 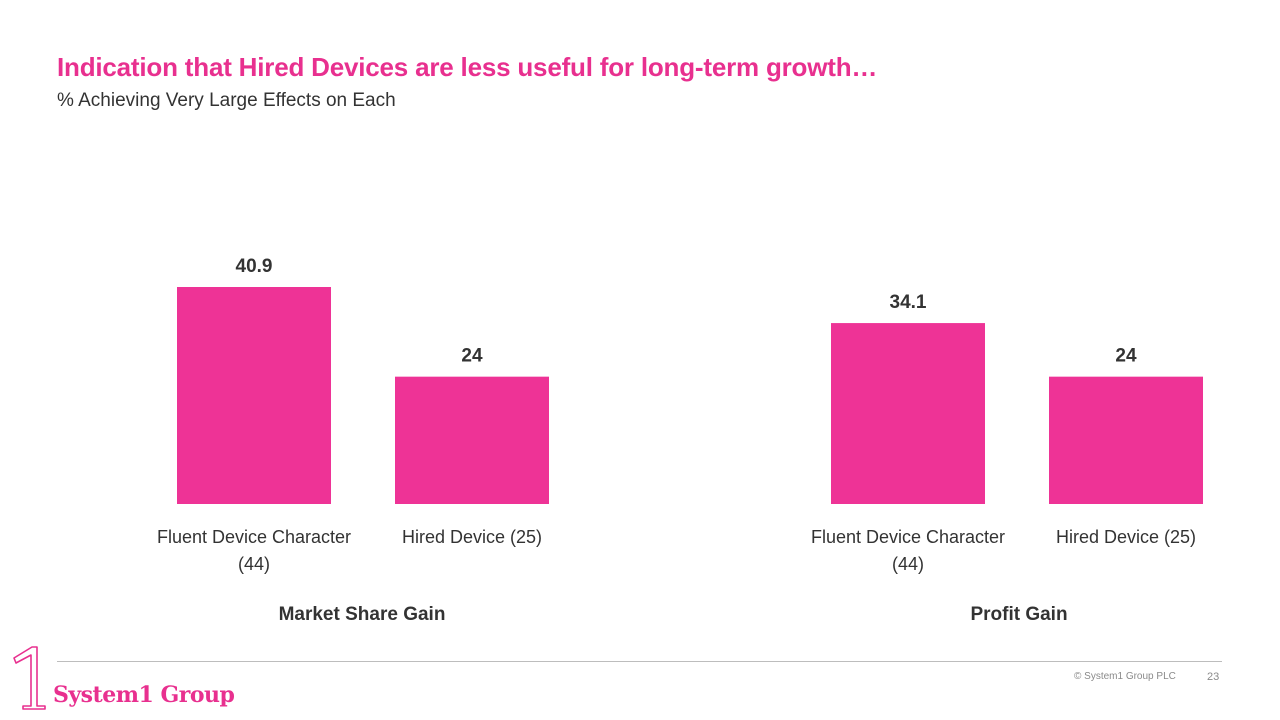 I want to click on system1-logo-text: System1 Group, so click(x=144, y=695).